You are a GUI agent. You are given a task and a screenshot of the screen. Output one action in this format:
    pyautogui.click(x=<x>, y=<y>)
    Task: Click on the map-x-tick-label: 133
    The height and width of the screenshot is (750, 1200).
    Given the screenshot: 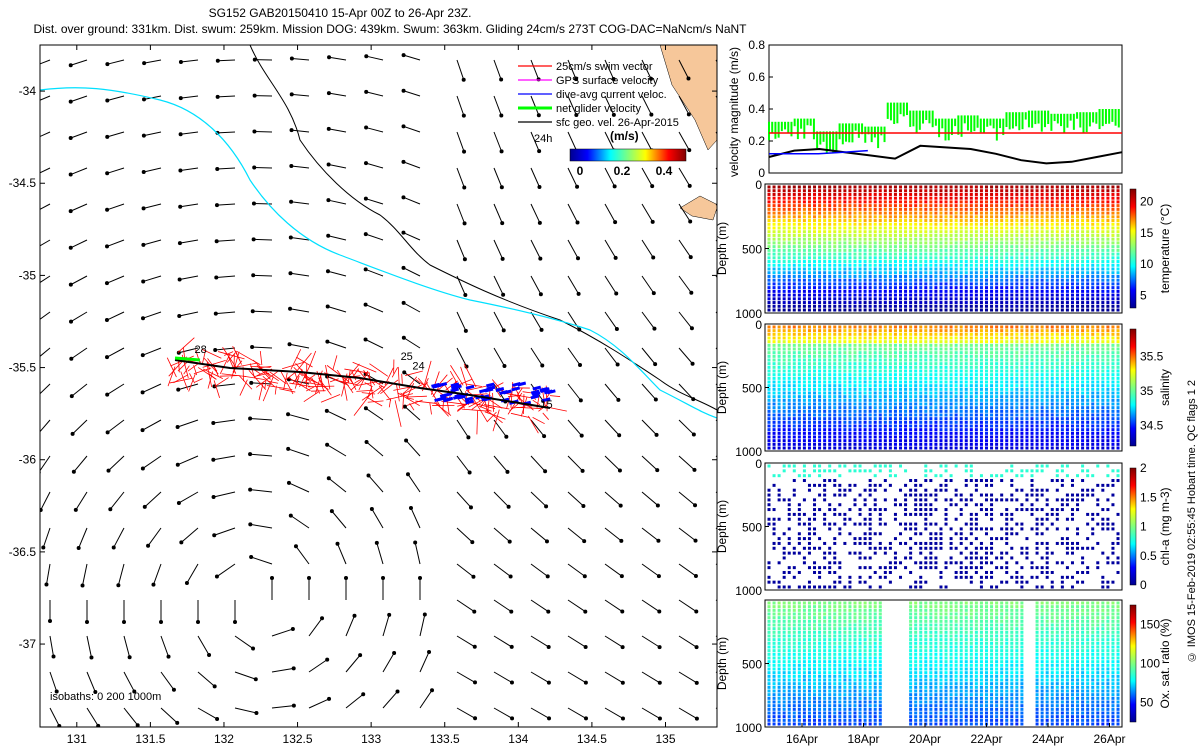 What is the action you would take?
    pyautogui.click(x=371, y=739)
    